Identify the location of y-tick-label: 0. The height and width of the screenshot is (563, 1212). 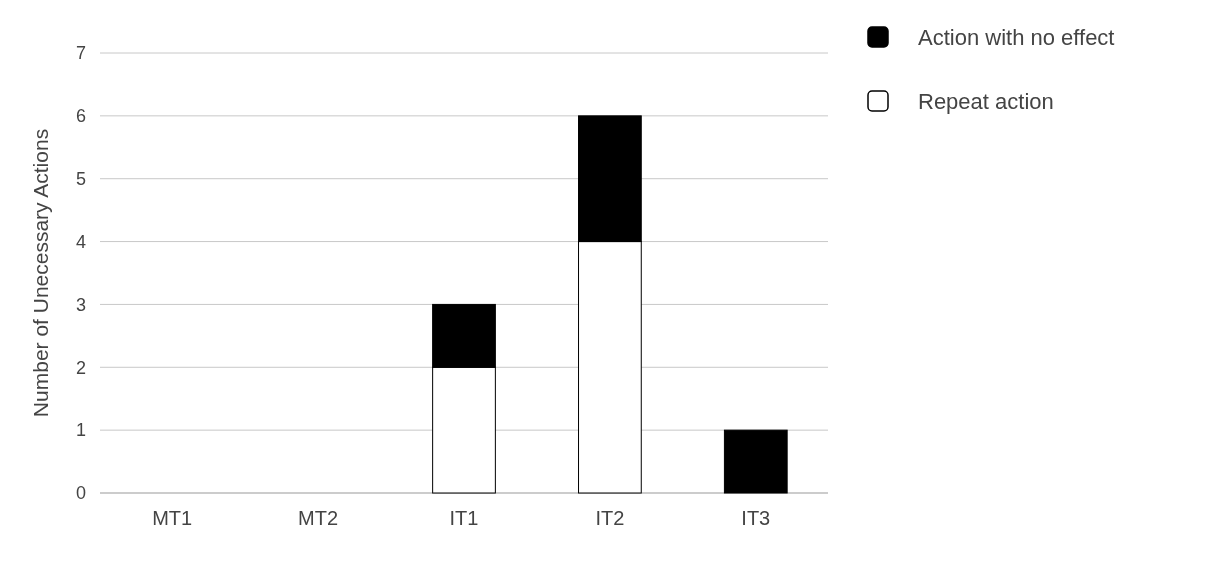
(80, 493).